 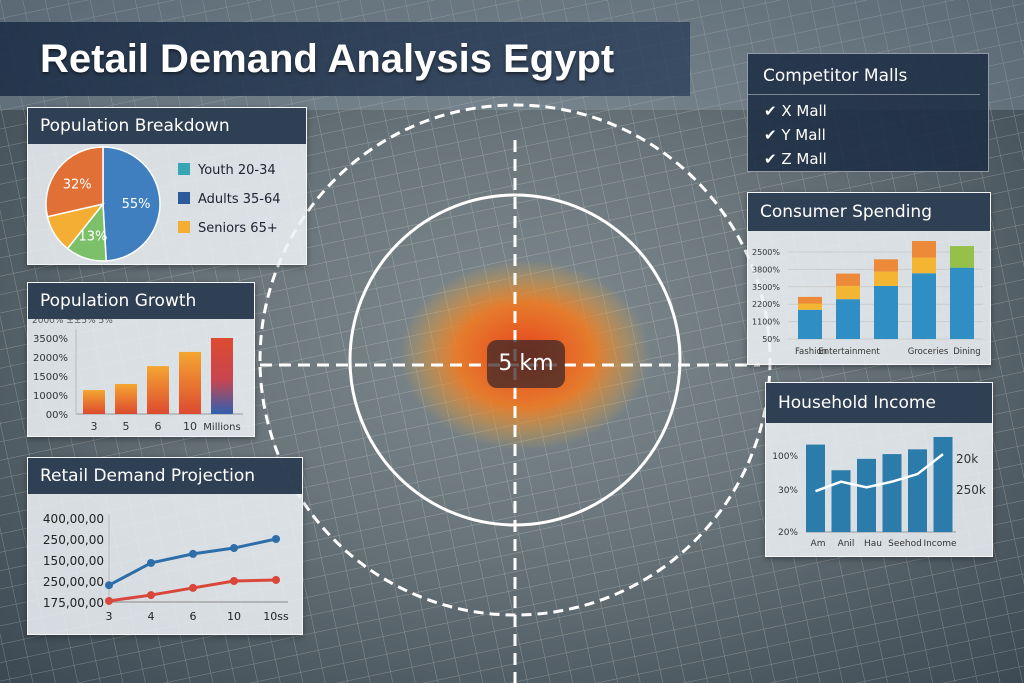 What do you see at coordinates (795, 159) in the screenshot?
I see `mall-item: ✔ Z Mall` at bounding box center [795, 159].